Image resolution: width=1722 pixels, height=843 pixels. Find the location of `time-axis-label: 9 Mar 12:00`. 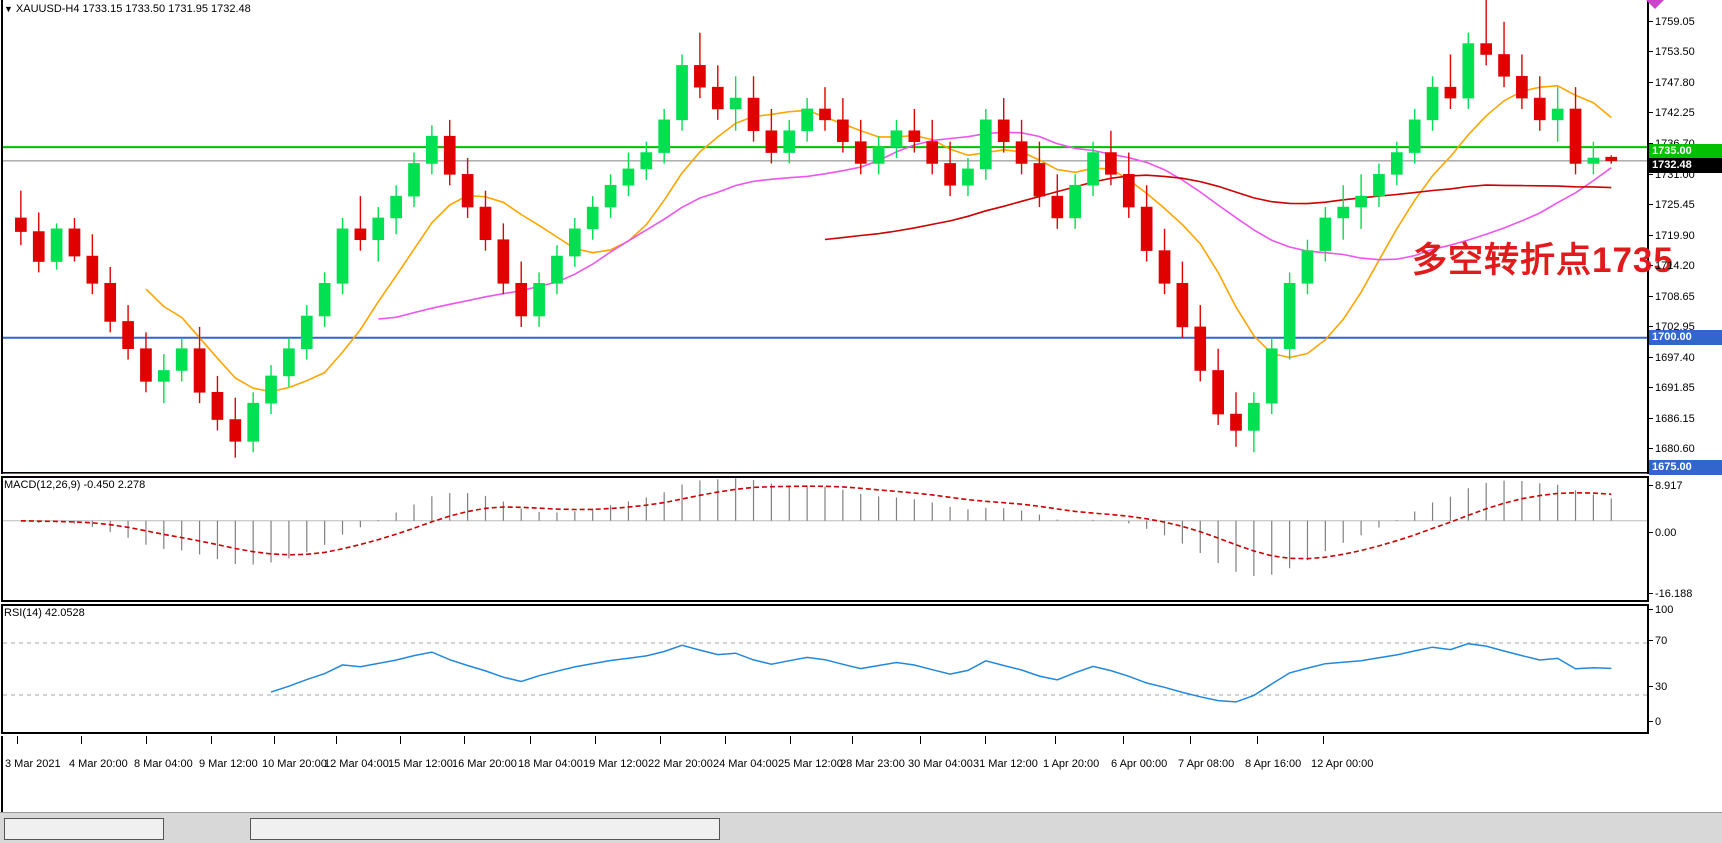

time-axis-label: 9 Mar 12:00 is located at coordinates (228, 764).